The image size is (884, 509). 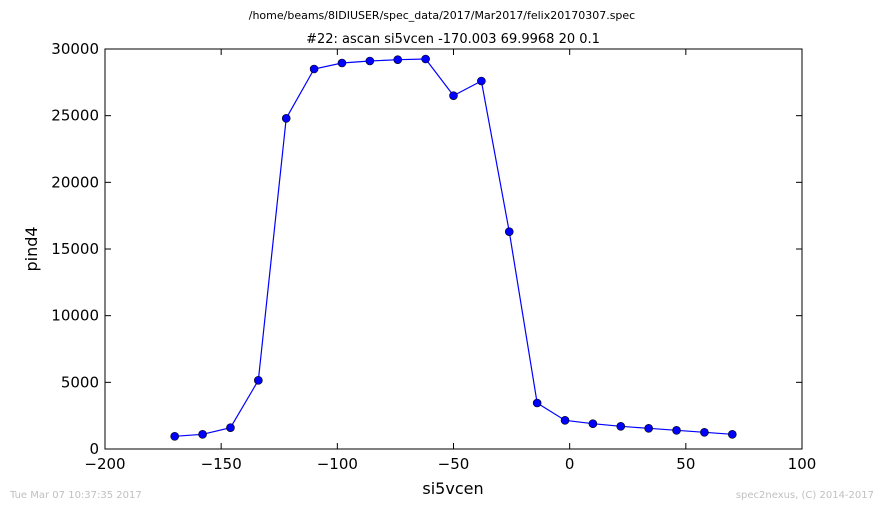 What do you see at coordinates (75, 182) in the screenshot?
I see `y-tick-label: 20000` at bounding box center [75, 182].